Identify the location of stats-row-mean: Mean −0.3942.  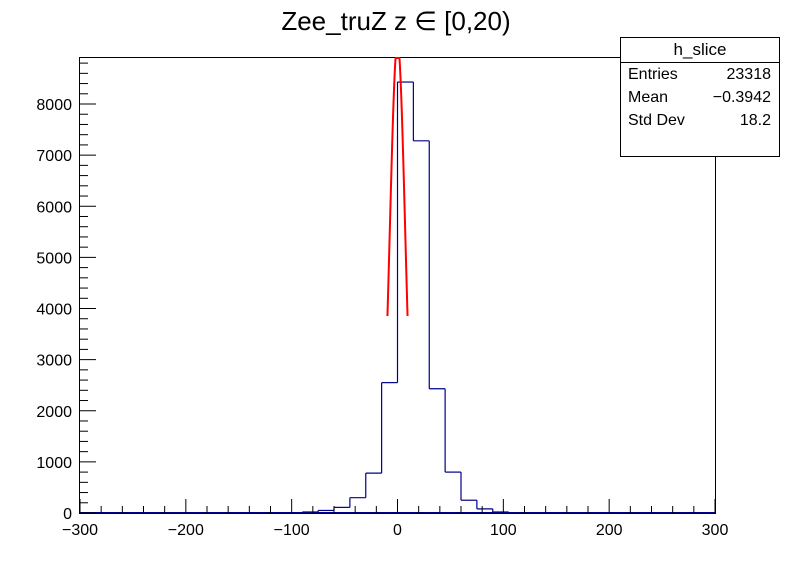
(700, 97).